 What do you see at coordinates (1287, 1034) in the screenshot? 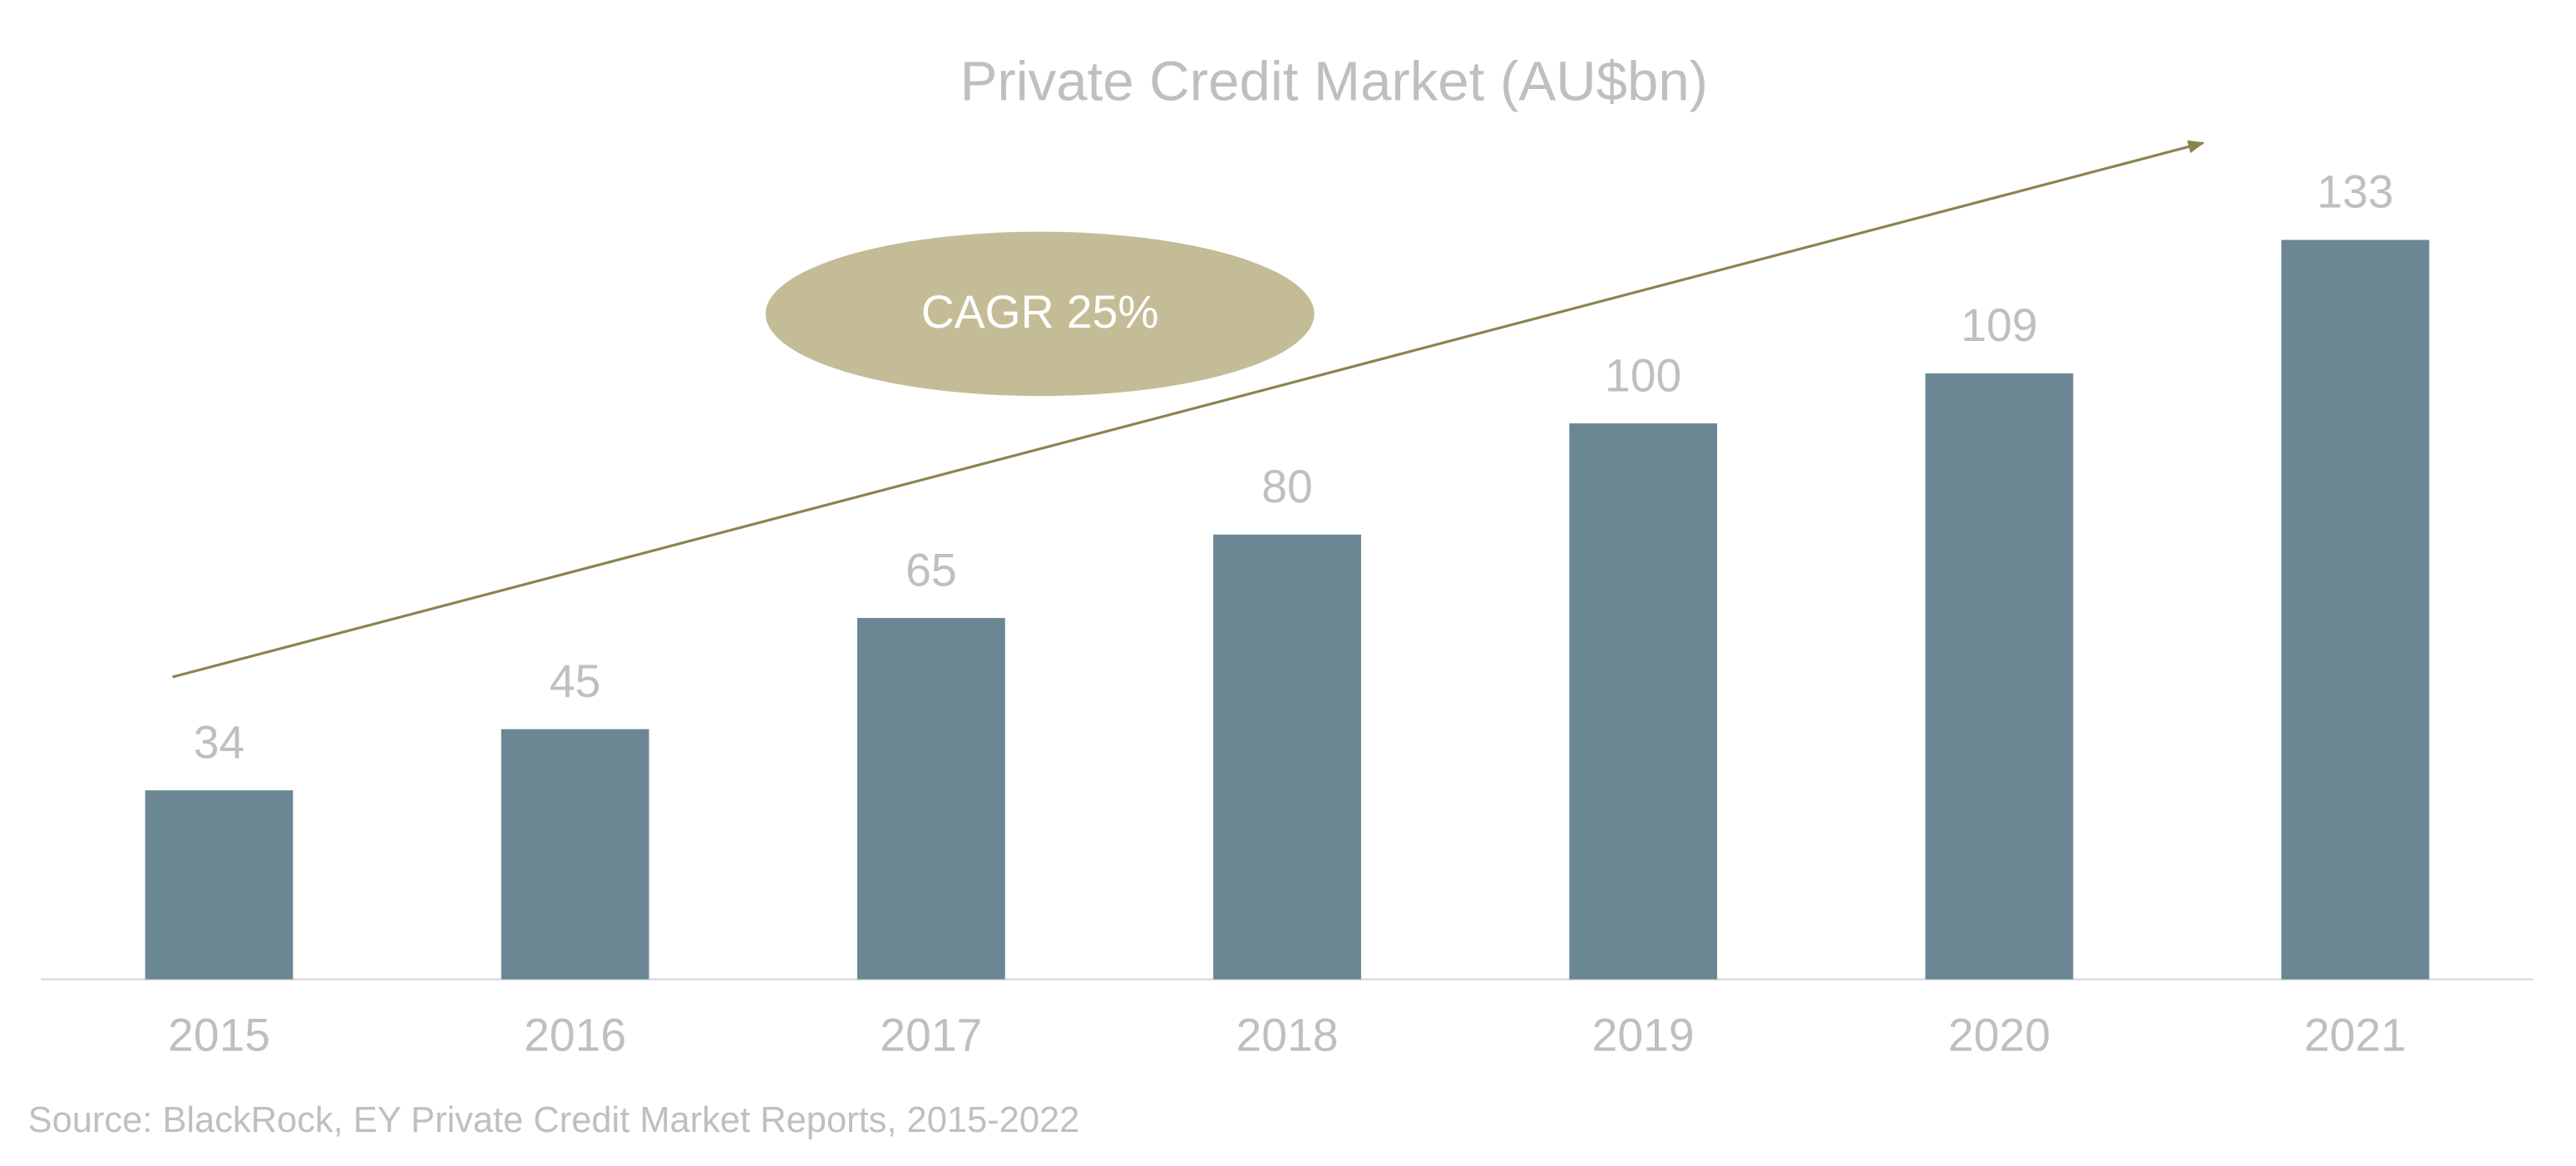
I see `x-tick-label: 2018` at bounding box center [1287, 1034].